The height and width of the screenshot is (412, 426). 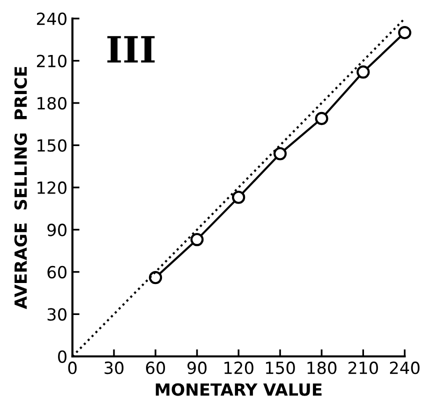 What do you see at coordinates (20, 188) in the screenshot?
I see `y-axis-title: AVERAGE SELLING PRICE` at bounding box center [20, 188].